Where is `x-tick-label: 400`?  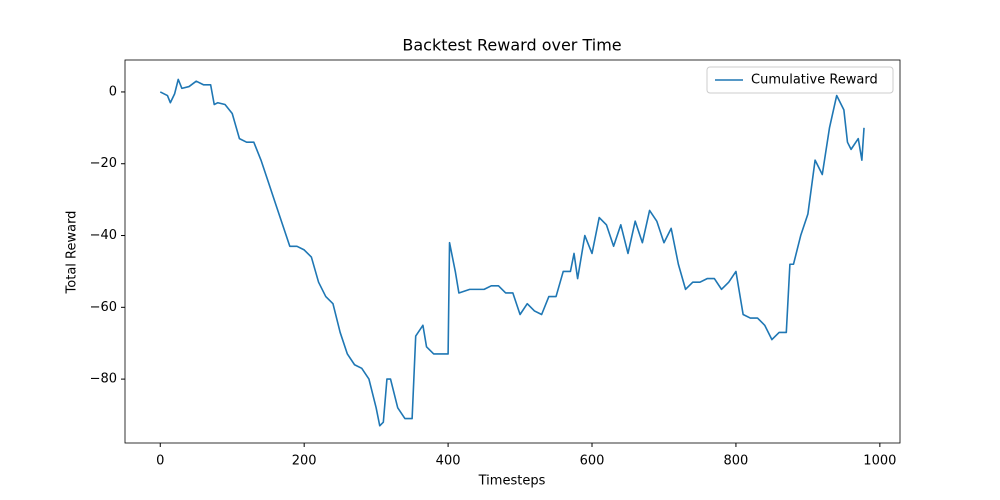
x-tick-label: 400 is located at coordinates (448, 461).